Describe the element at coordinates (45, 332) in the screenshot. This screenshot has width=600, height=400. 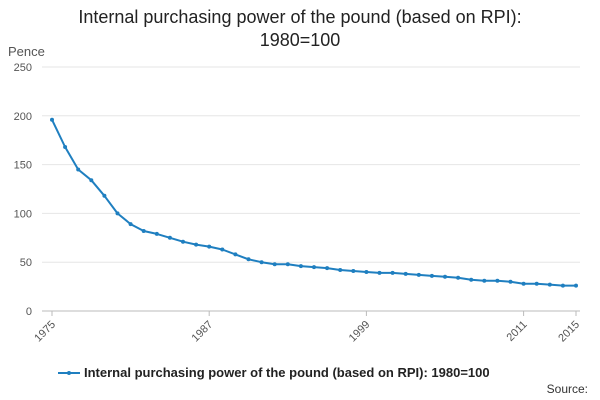
I see `x-tick-label: 1975` at that location.